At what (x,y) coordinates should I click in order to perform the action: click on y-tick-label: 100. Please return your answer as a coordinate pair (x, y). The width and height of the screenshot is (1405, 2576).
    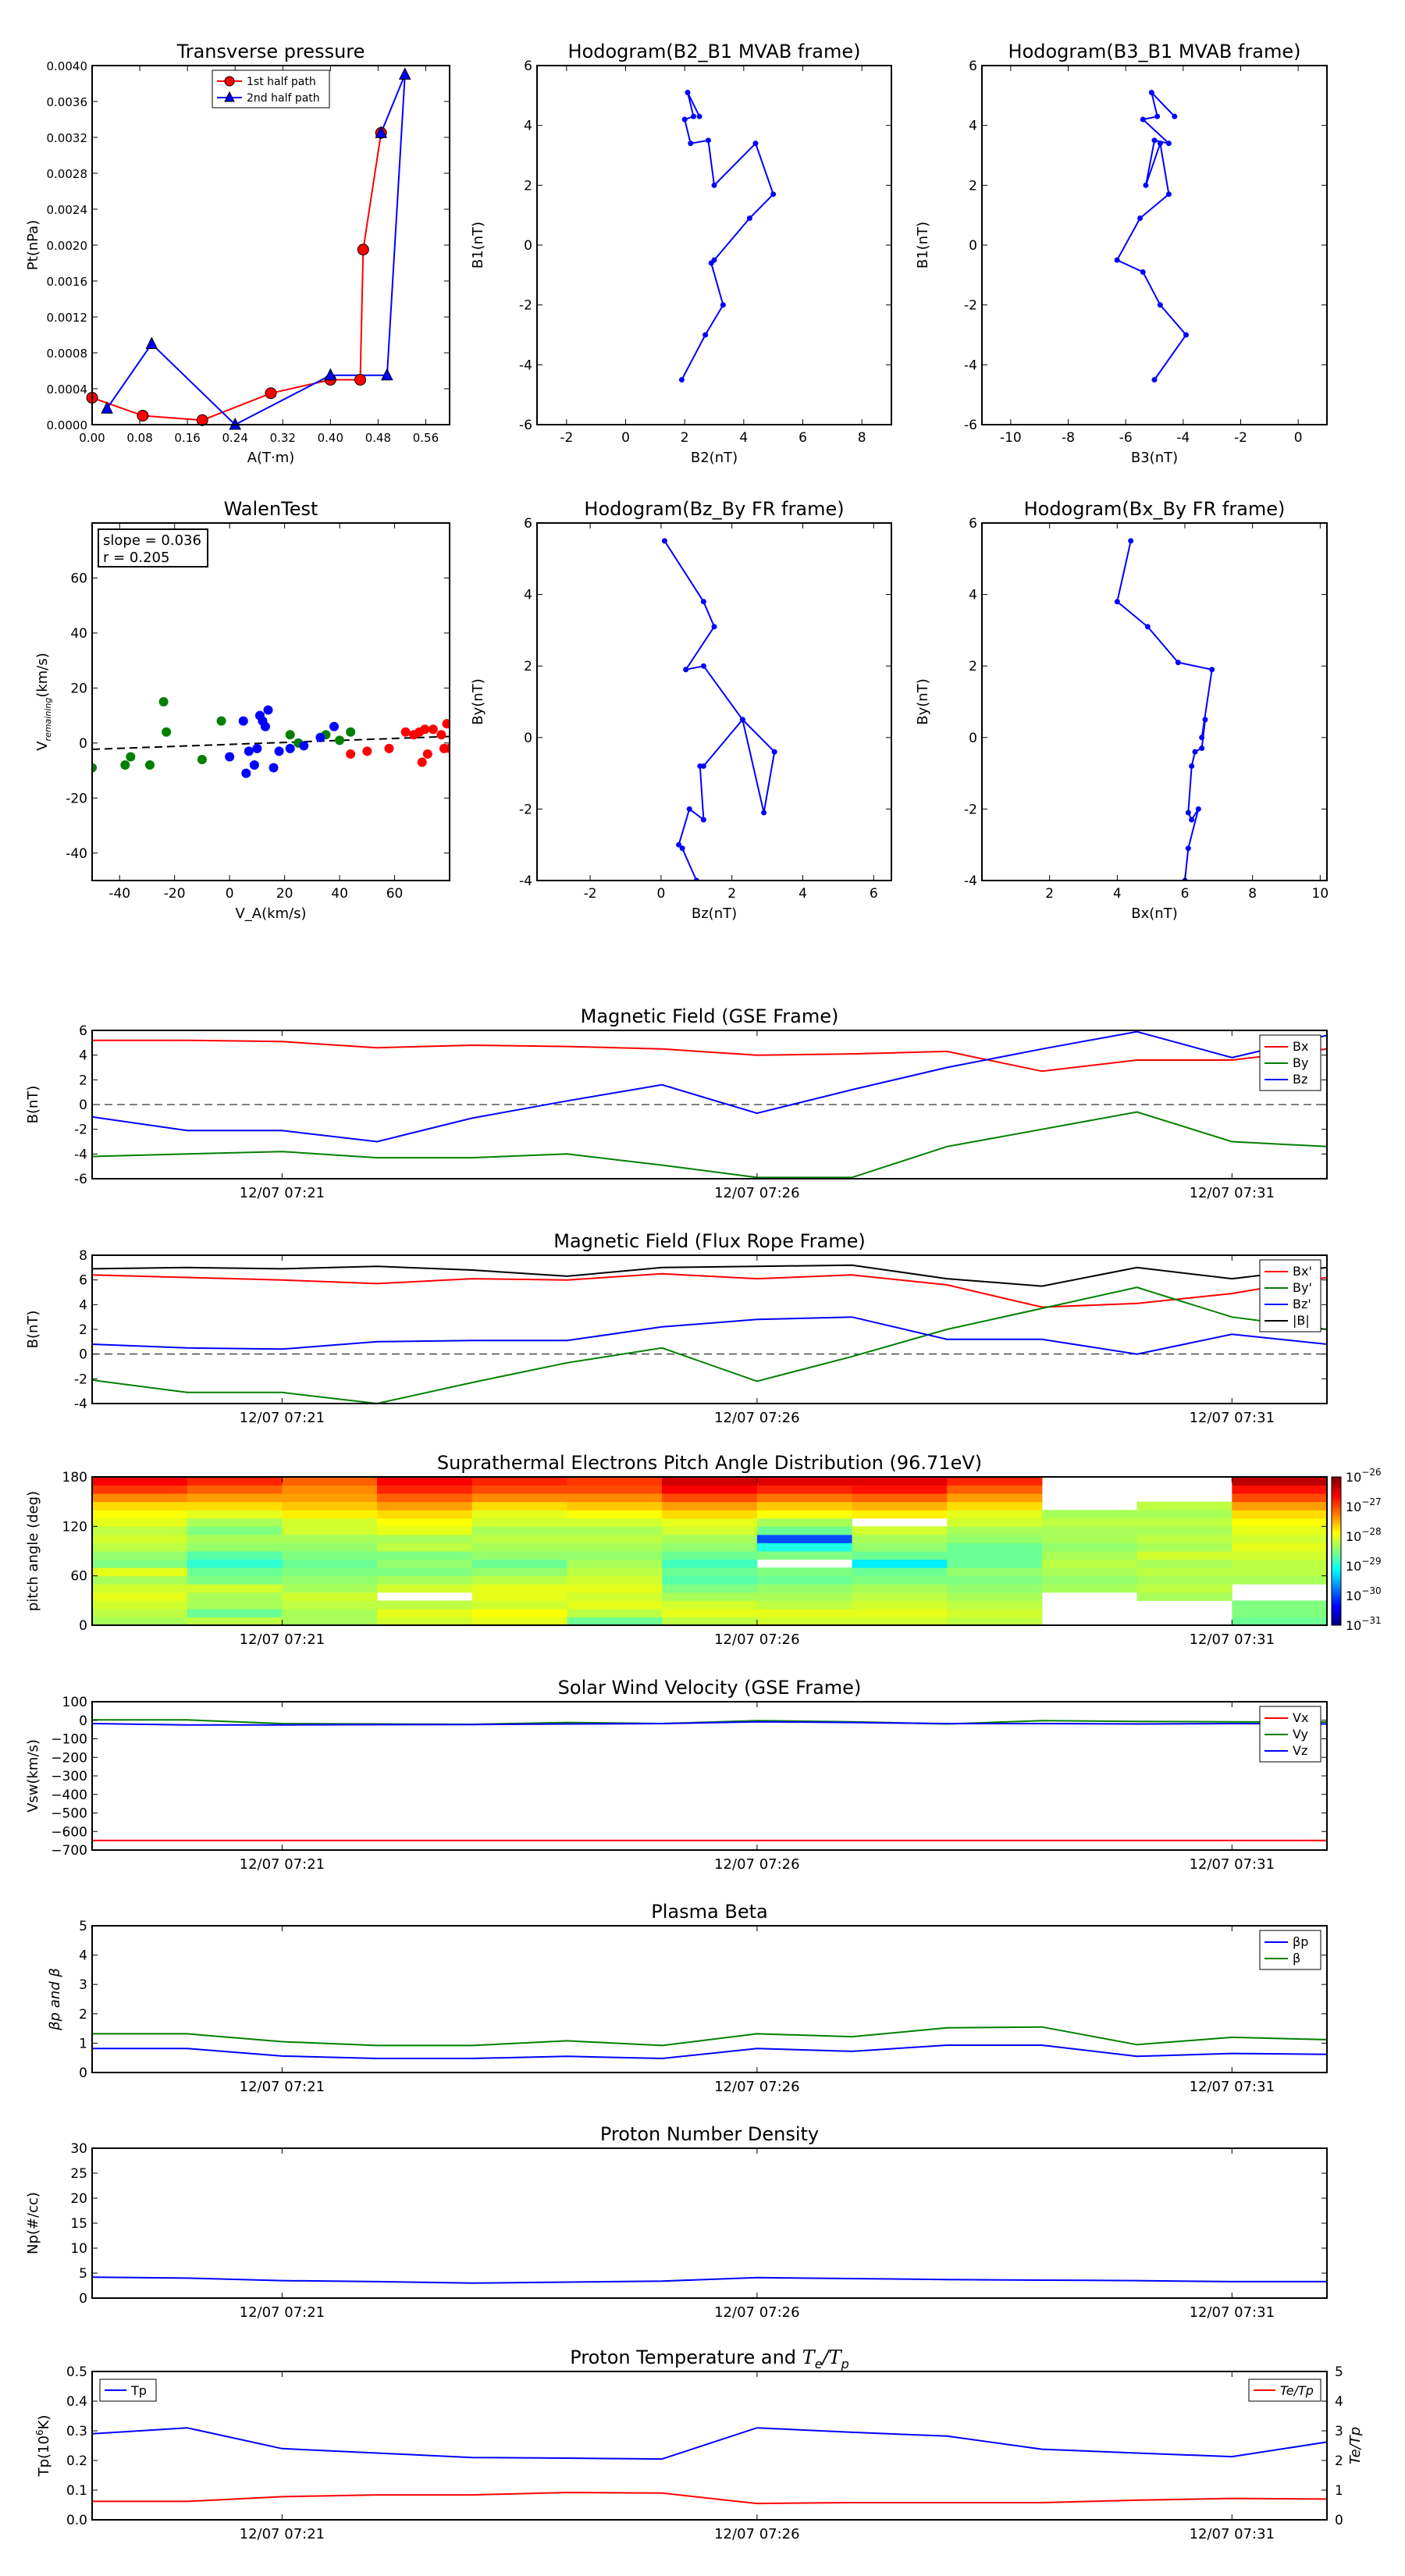
    Looking at the image, I should click on (74, 1702).